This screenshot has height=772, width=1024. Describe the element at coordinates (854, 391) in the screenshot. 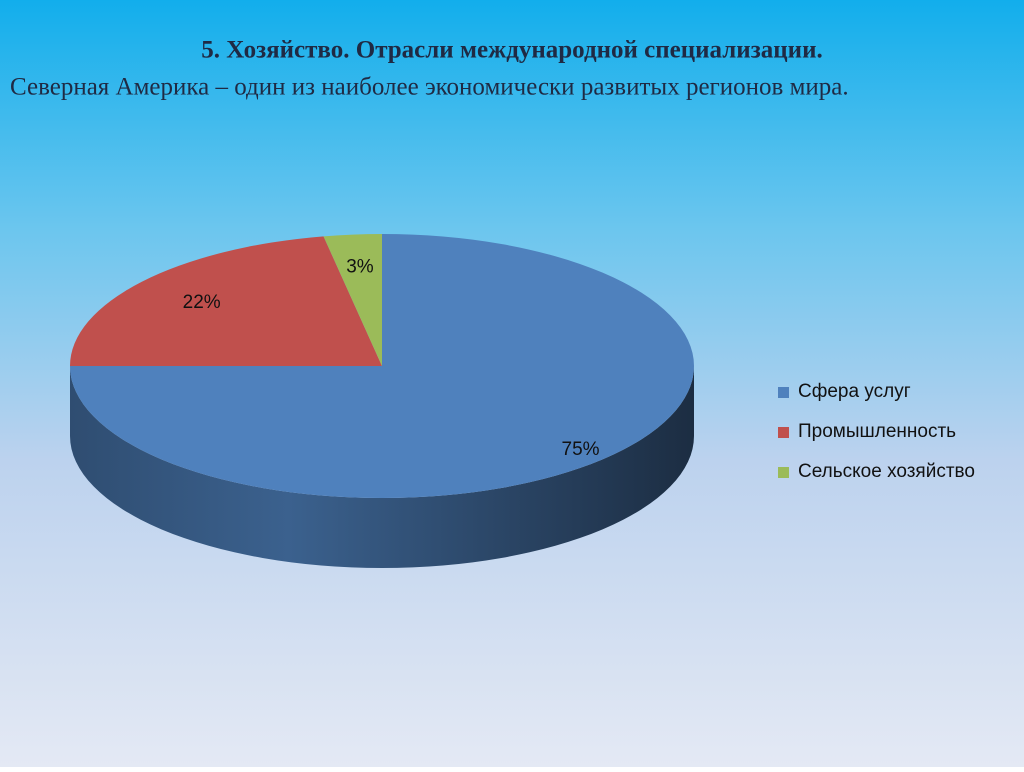

I see `legend-label: Сфера услуг` at that location.